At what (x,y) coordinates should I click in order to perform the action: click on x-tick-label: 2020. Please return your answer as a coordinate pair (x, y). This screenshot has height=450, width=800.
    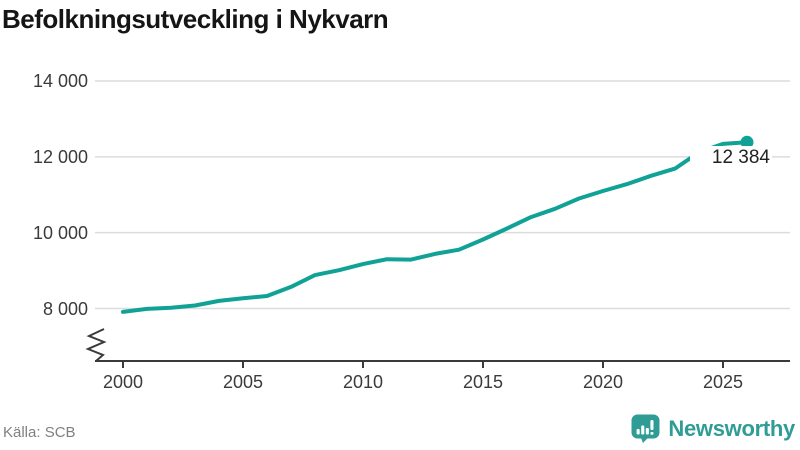
    Looking at the image, I should click on (603, 382).